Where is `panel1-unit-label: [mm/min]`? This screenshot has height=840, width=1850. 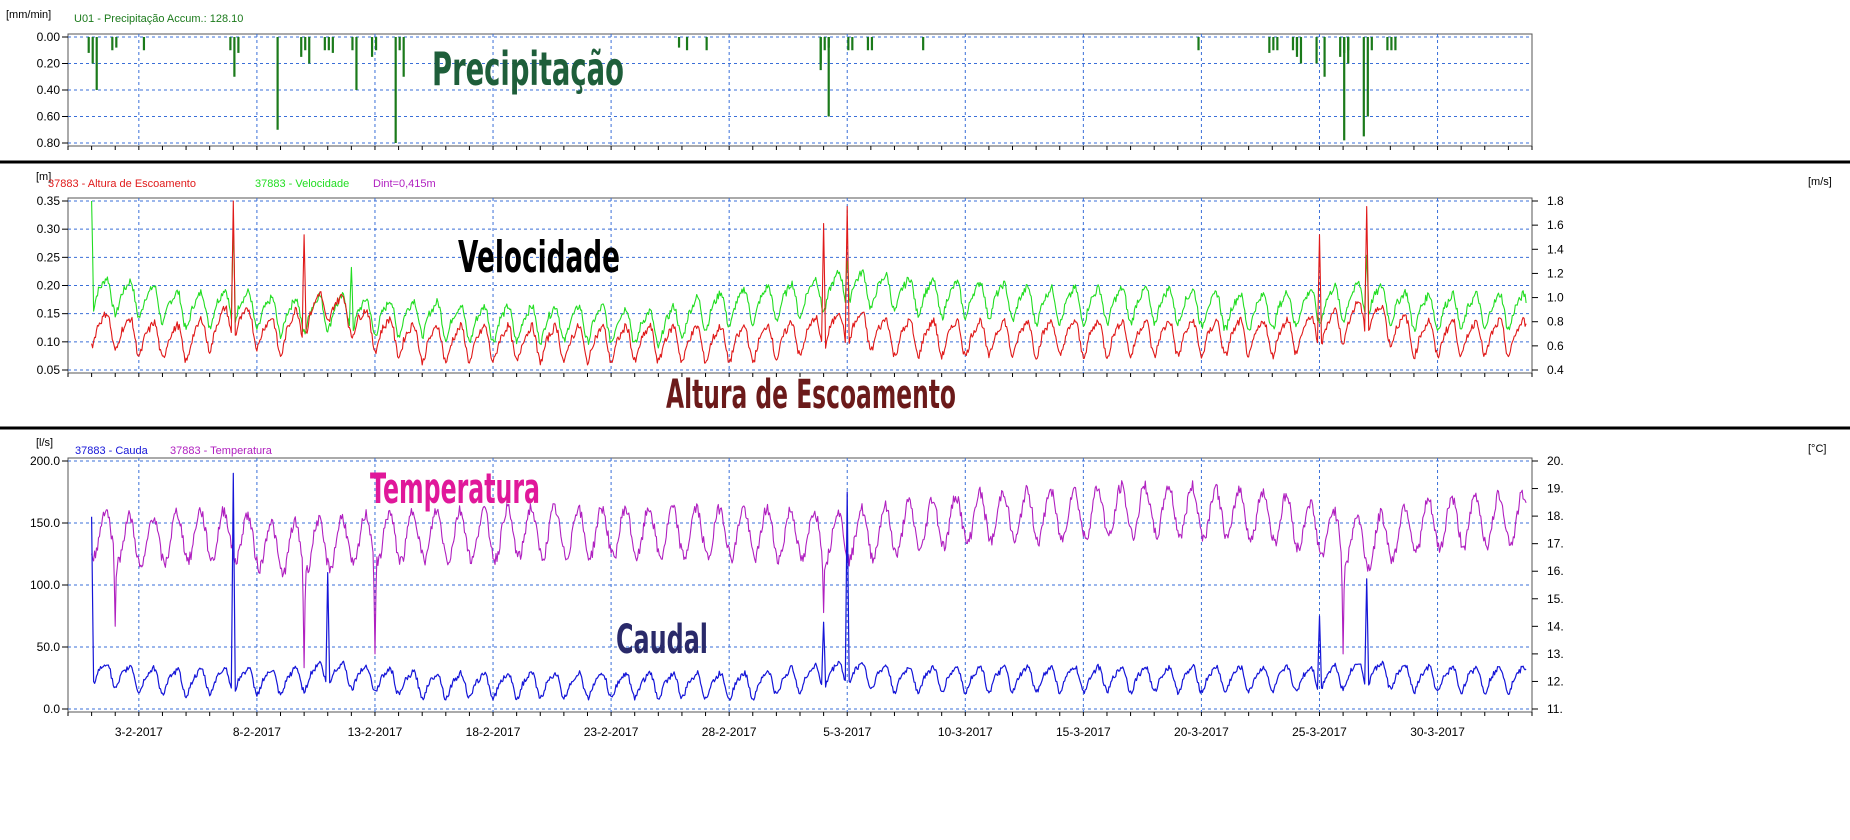 panel1-unit-label: [mm/min] is located at coordinates (28, 15).